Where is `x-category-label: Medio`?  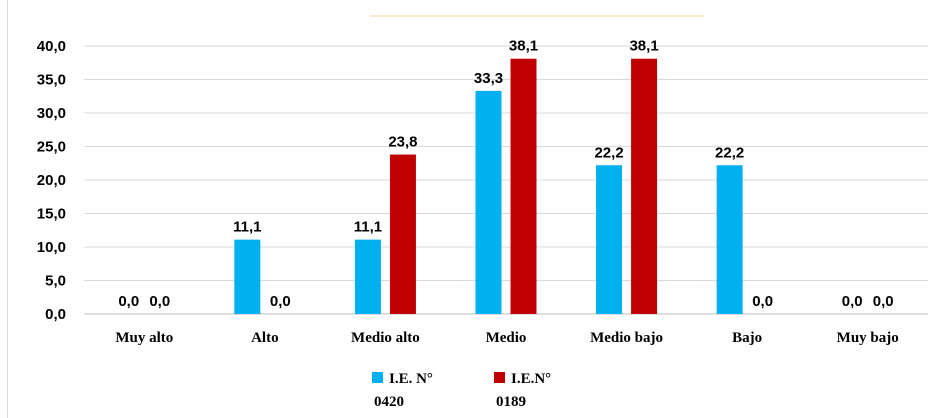 x-category-label: Medio is located at coordinates (506, 338).